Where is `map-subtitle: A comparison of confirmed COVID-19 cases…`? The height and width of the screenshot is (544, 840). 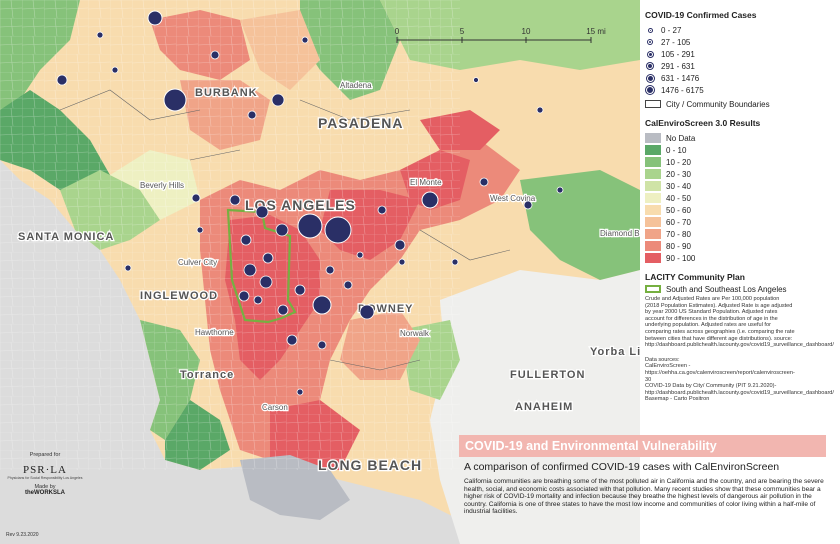
map-subtitle: A comparison of confirmed COVID-19 cases… is located at coordinates (622, 467).